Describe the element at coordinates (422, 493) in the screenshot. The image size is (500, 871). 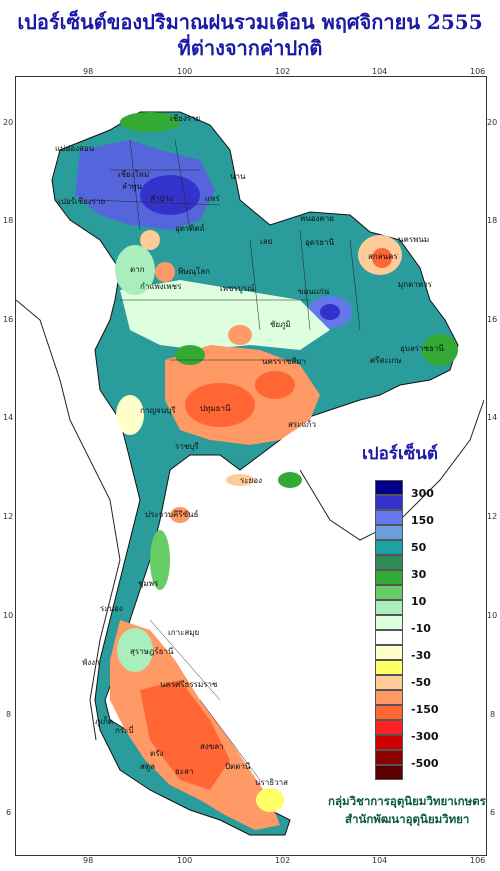
I see `legend-label: 300` at that location.